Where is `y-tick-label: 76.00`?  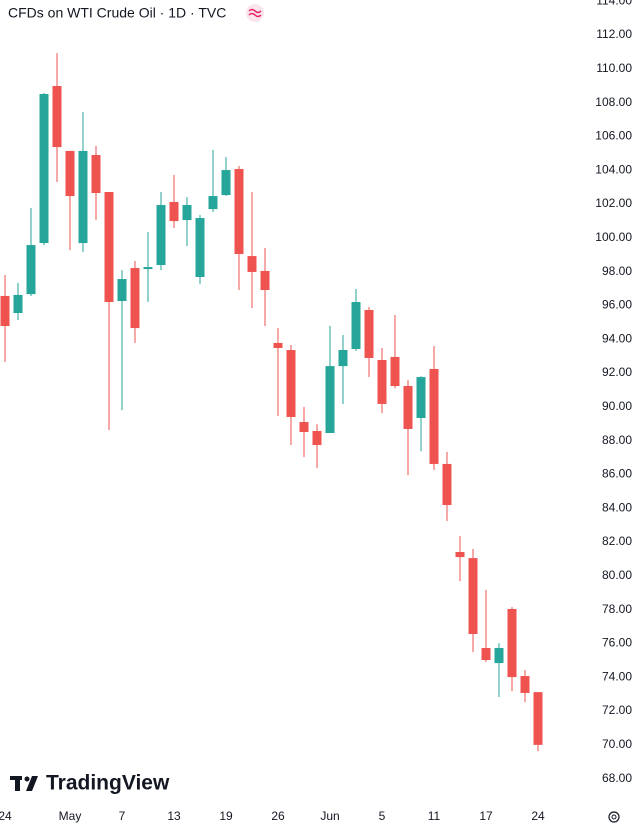 y-tick-label: 76.00 is located at coordinates (617, 643).